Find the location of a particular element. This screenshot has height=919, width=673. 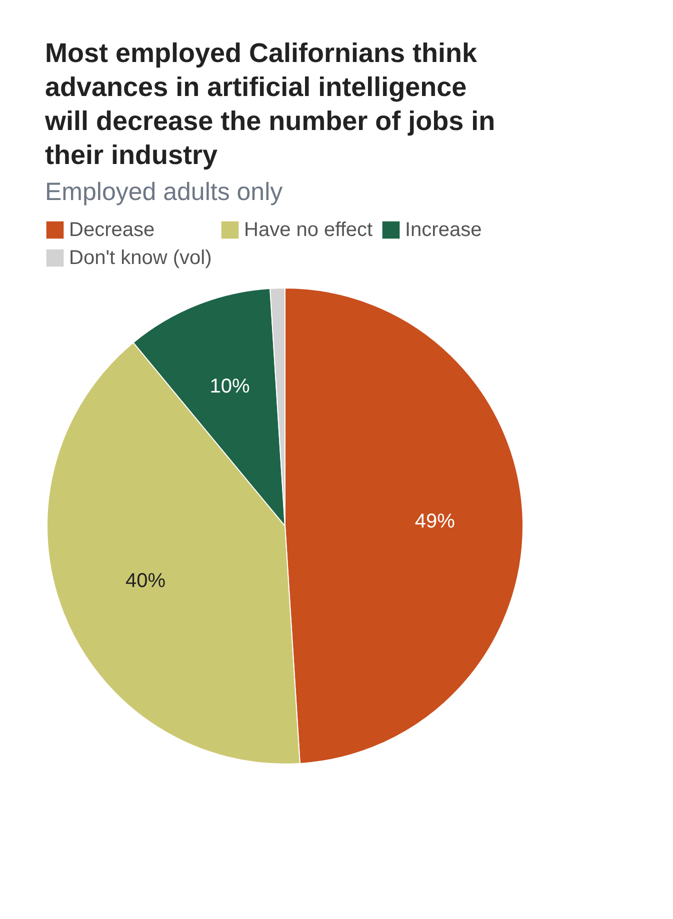

legend-label: Increase is located at coordinates (443, 230).